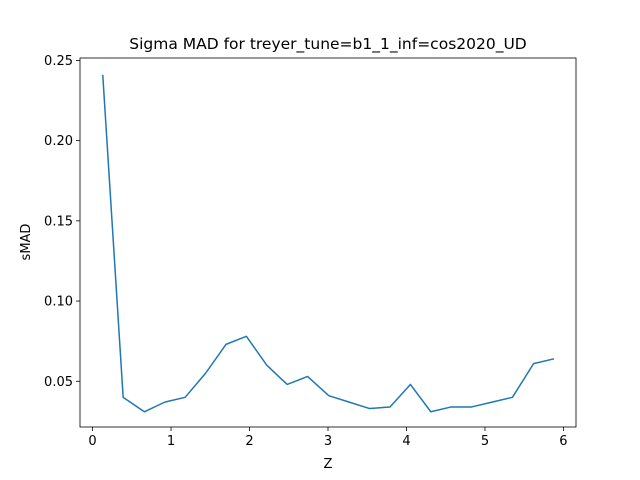 This screenshot has height=480, width=640. I want to click on x-tick-label: 1, so click(171, 441).